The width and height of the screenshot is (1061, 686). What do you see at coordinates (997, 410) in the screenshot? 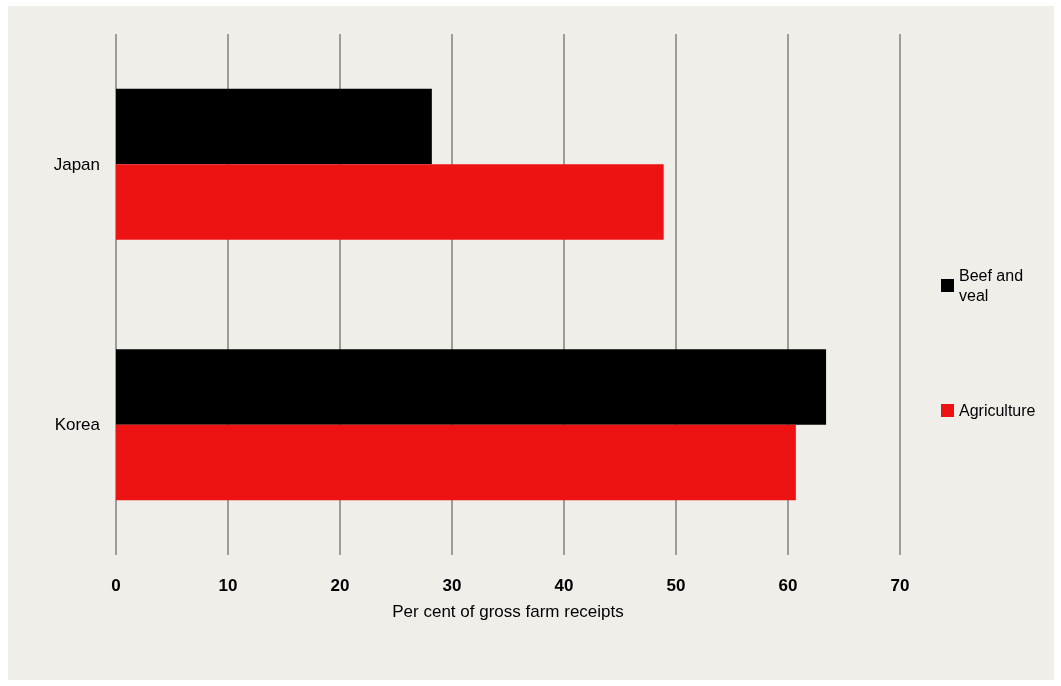
I see `legend-label: Agriculture` at bounding box center [997, 410].